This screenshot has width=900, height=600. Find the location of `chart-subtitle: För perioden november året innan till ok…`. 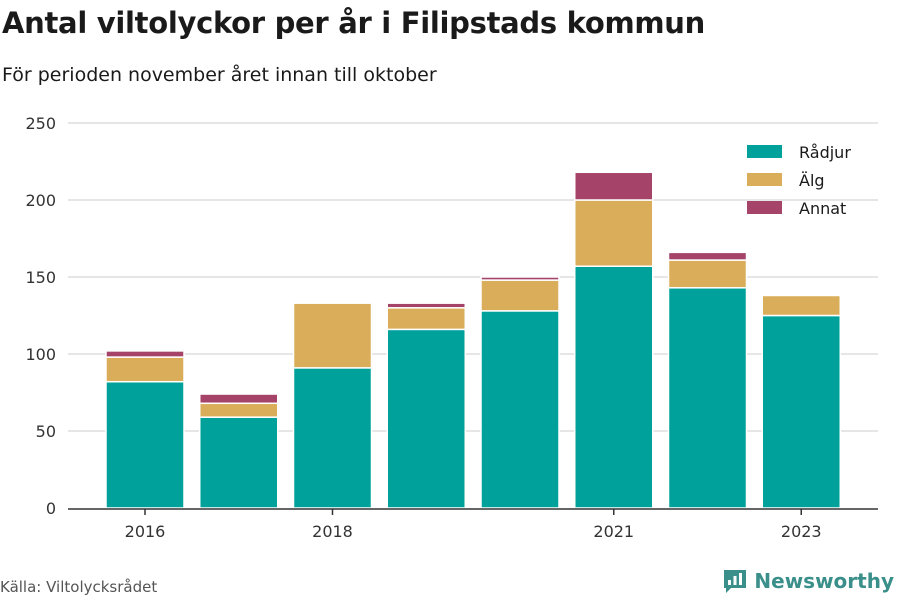

chart-subtitle: För perioden november året innan till ok… is located at coordinates (219, 75).